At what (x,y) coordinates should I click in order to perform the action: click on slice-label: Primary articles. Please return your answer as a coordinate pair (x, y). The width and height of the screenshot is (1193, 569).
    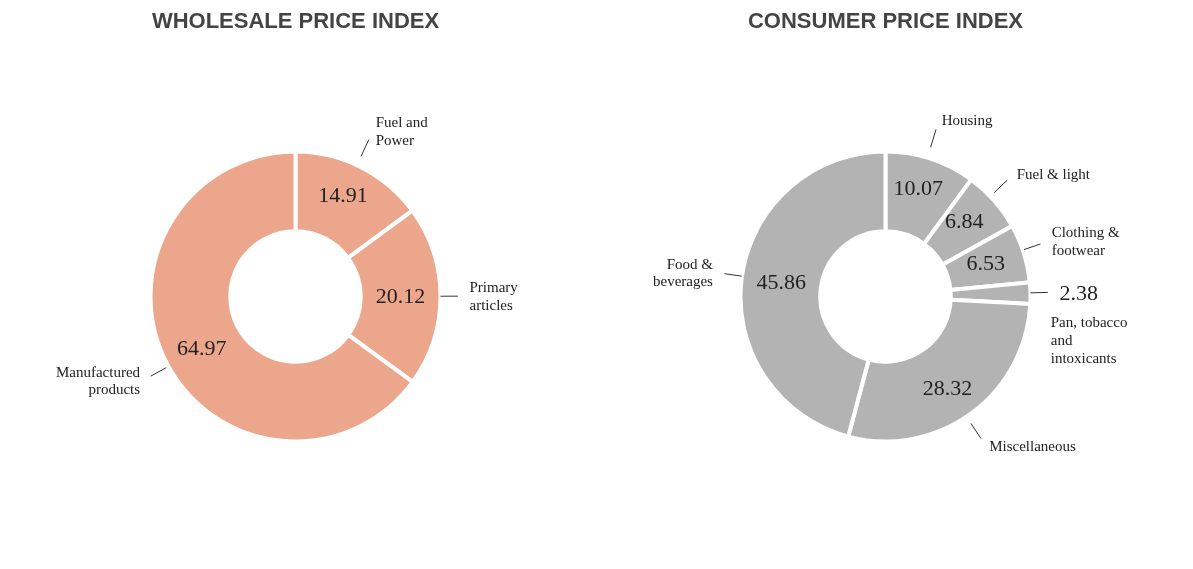
    Looking at the image, I should click on (494, 296).